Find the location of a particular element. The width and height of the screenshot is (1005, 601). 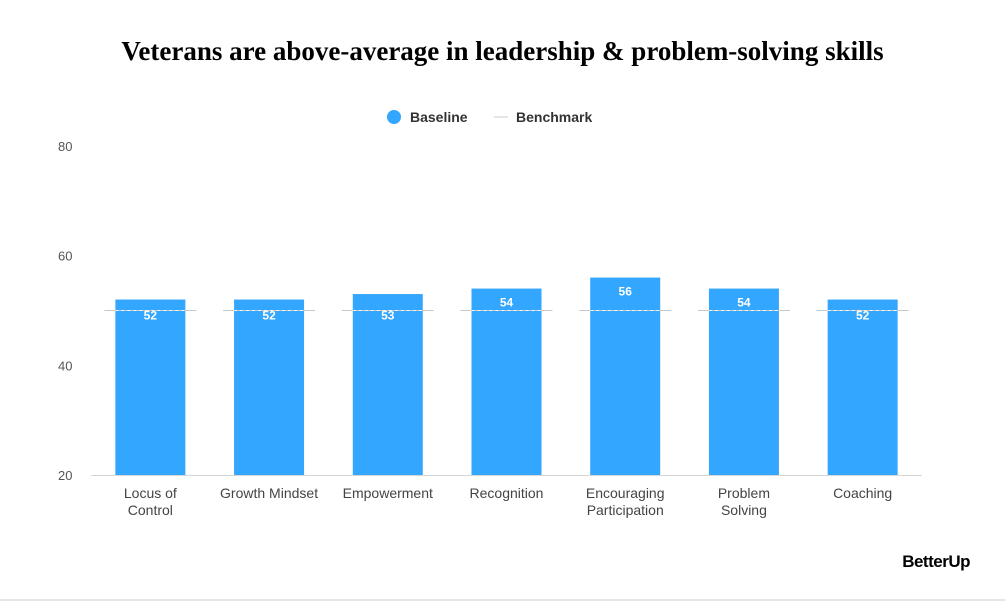

x-tick-label: Growth Mindset is located at coordinates (269, 493).